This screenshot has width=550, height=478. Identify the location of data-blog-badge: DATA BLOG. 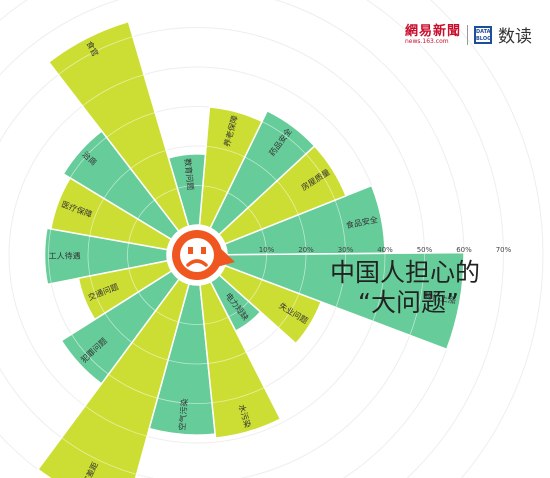
(483, 34).